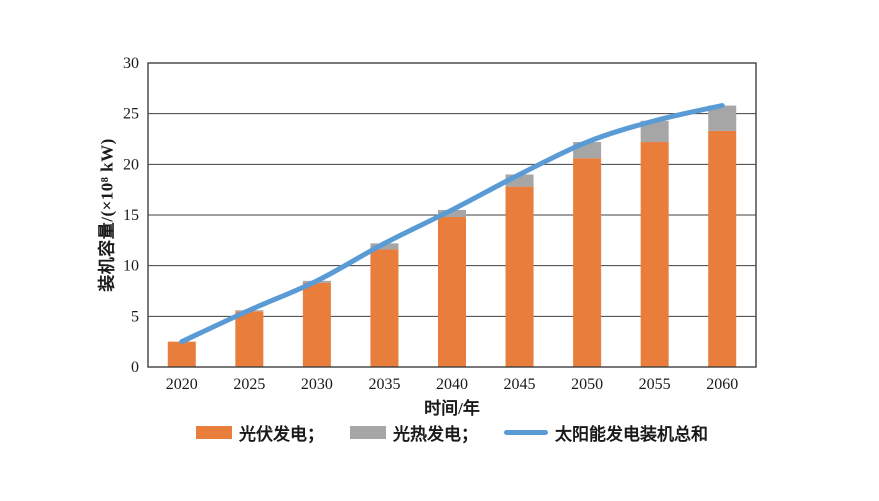 The image size is (879, 501). Describe the element at coordinates (317, 384) in the screenshot. I see `x-tick-label-2030: 2030` at that location.